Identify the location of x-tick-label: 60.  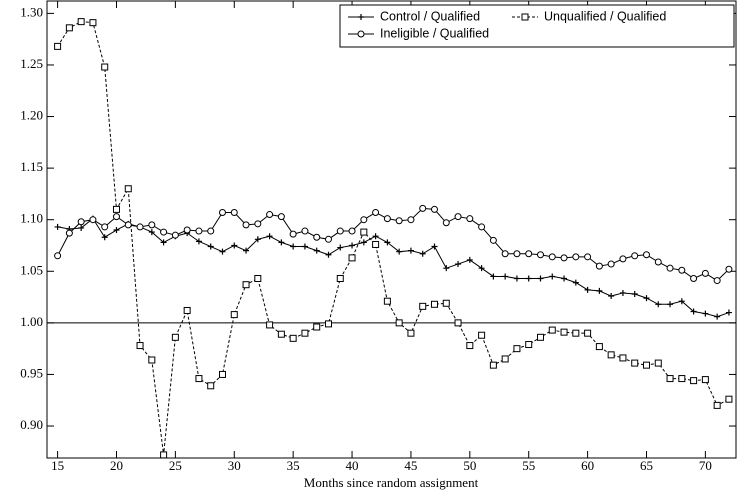
(587, 465).